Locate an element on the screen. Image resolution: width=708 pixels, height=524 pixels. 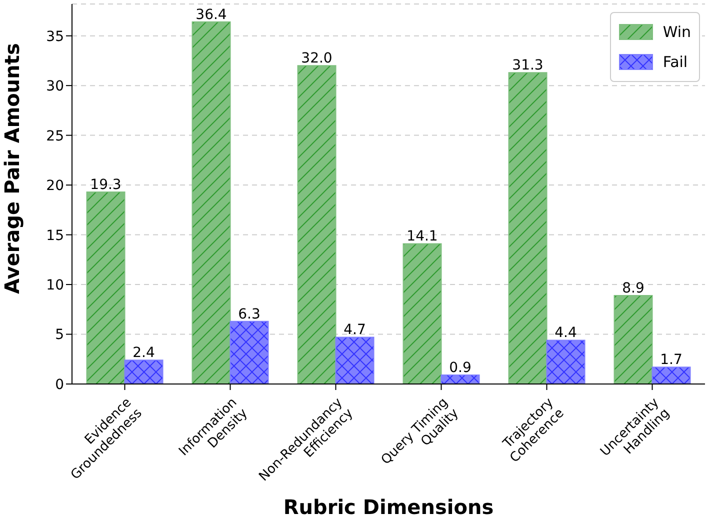
x-axis-title: Rubric Dimensions is located at coordinates (388, 507).